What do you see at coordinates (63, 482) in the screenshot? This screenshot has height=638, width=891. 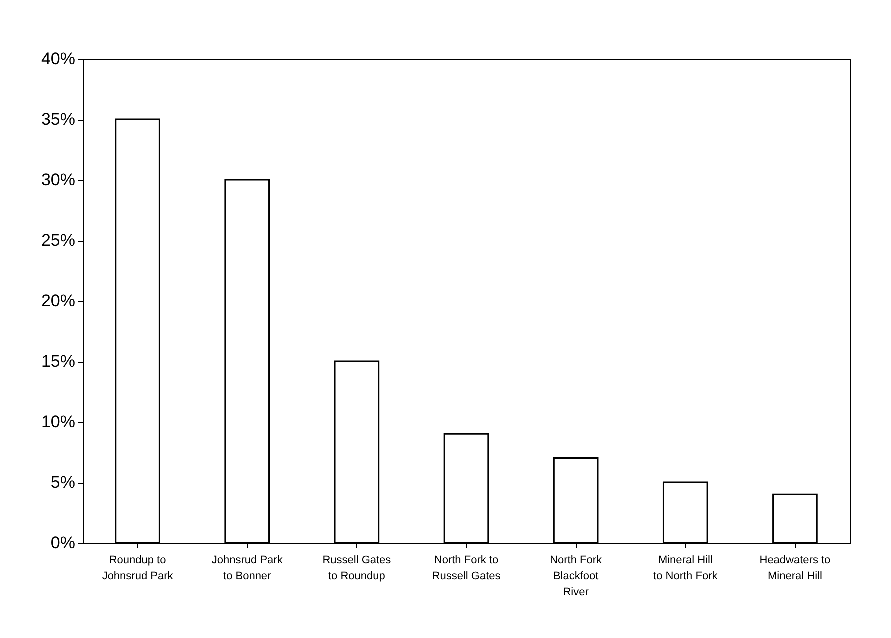 I see `y-tick-label: 5%` at bounding box center [63, 482].